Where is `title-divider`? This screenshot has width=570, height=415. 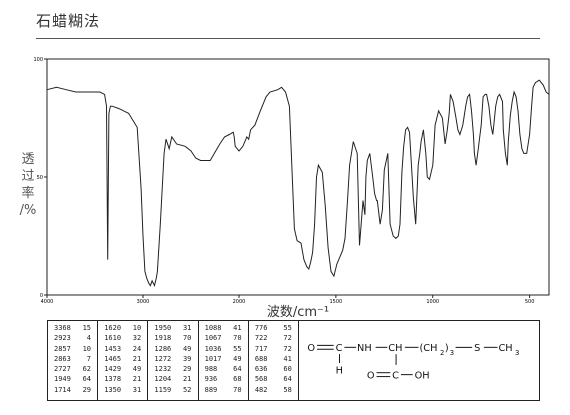 title-divider is located at coordinates (288, 38).